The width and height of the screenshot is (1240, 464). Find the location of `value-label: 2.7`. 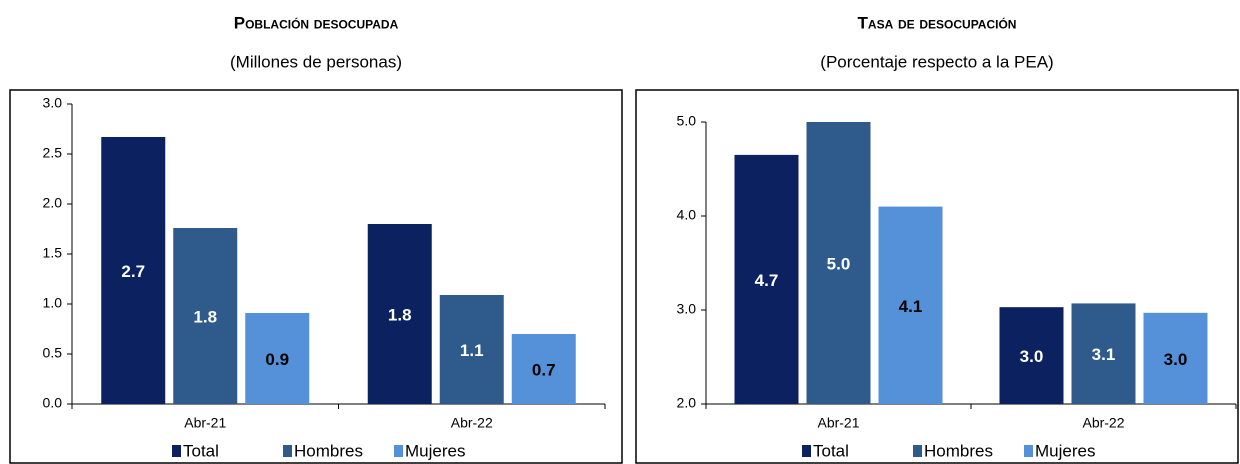

value-label: 2.7 is located at coordinates (133, 271).